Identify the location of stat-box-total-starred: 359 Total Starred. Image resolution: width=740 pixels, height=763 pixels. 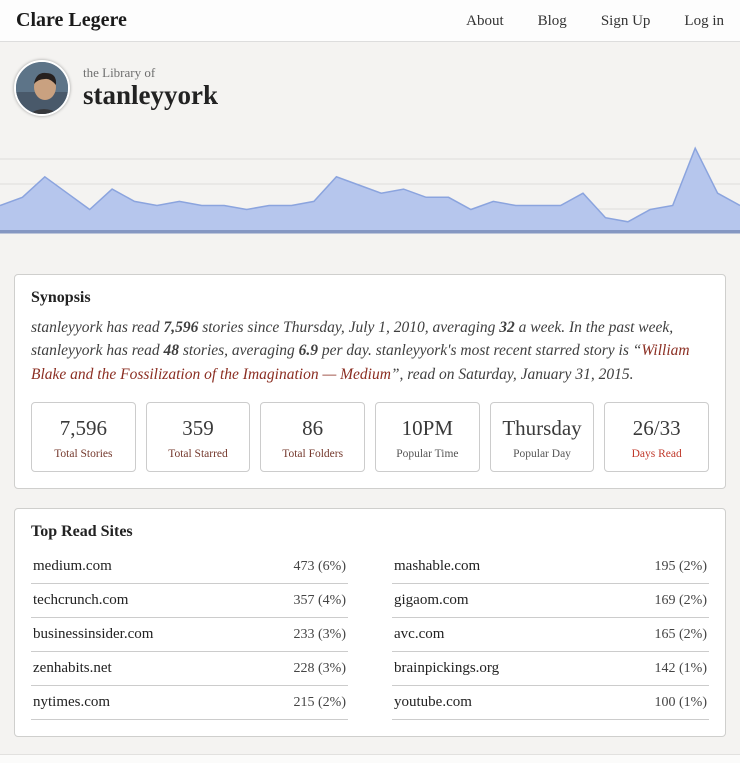
(198, 436).